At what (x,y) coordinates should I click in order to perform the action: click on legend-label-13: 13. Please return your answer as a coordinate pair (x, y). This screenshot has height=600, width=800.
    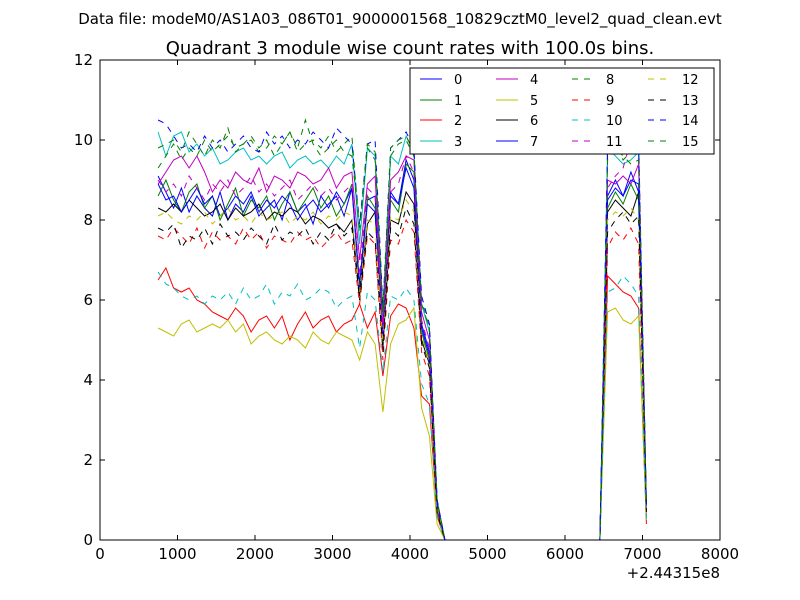
    Looking at the image, I should click on (690, 101).